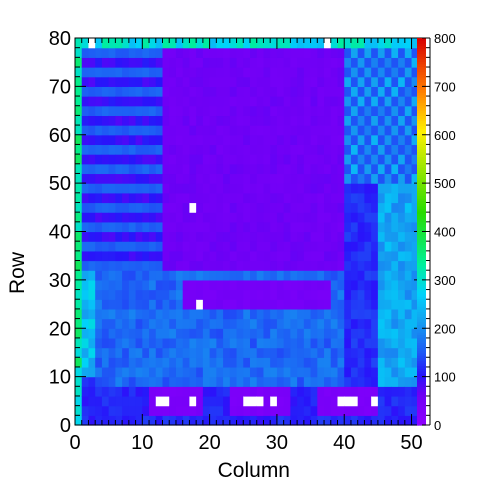 The image size is (500, 500). What do you see at coordinates (445, 135) in the screenshot?
I see `colorbar-tick-label: 600` at bounding box center [445, 135].